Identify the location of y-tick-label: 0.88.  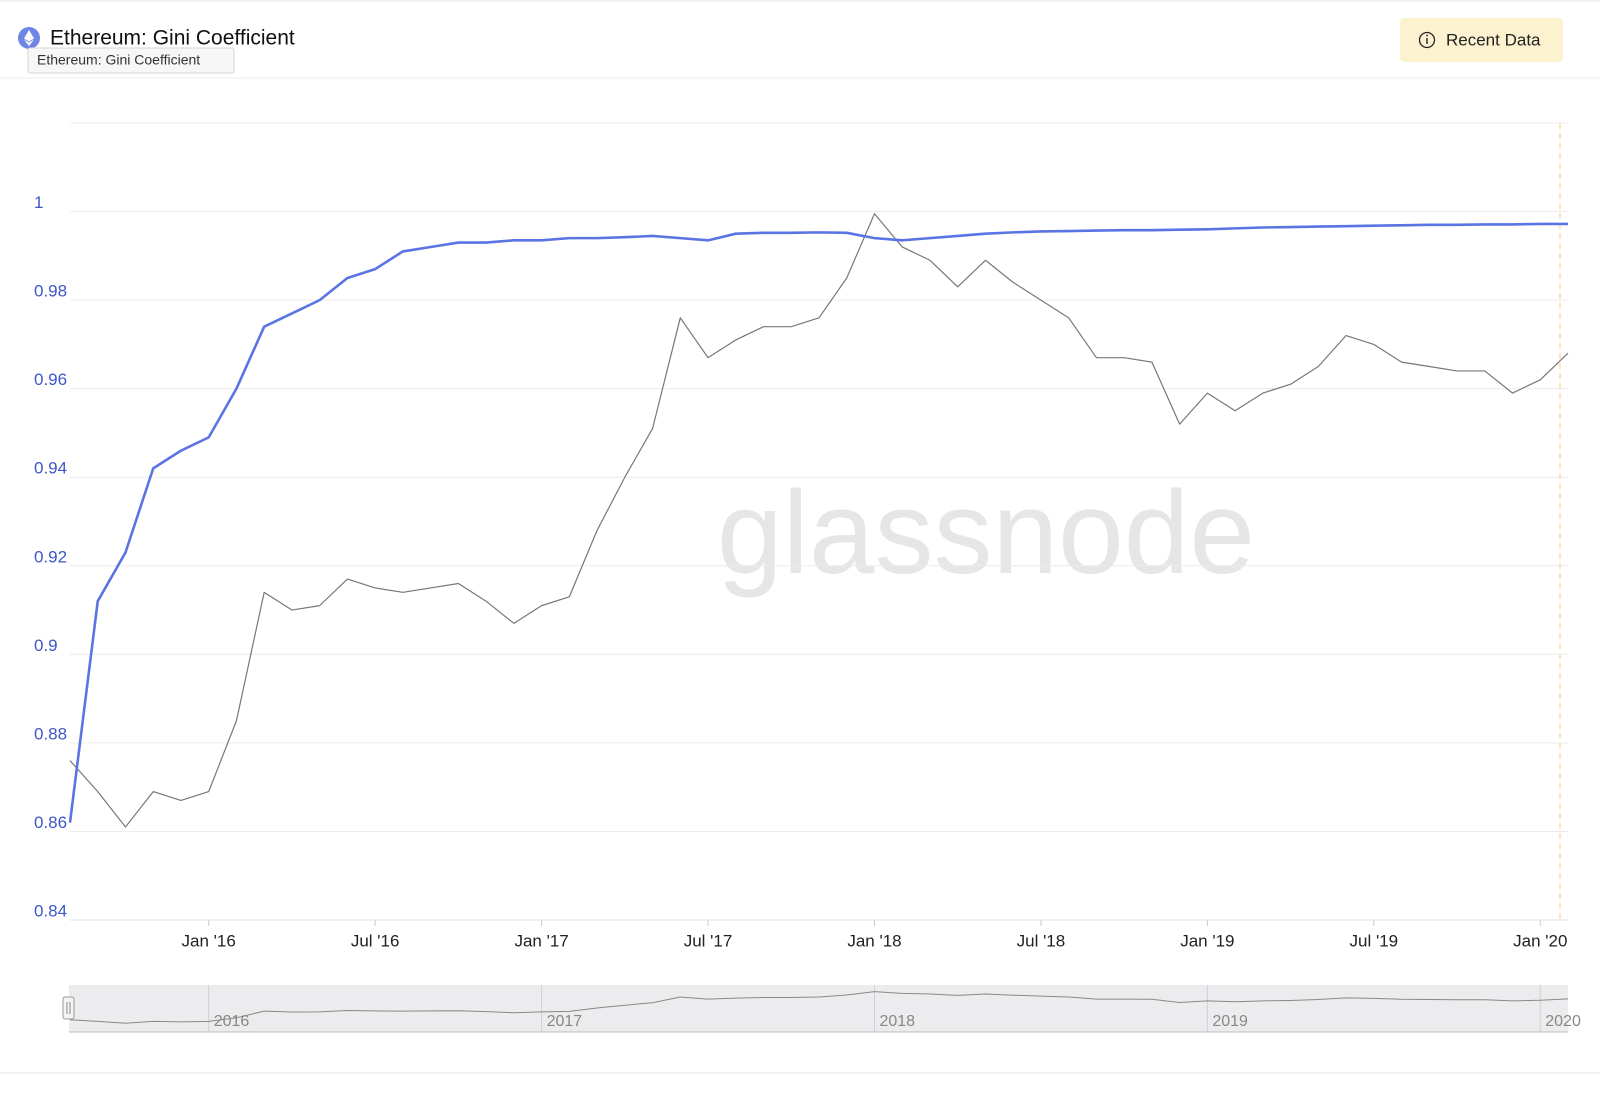
(50, 733).